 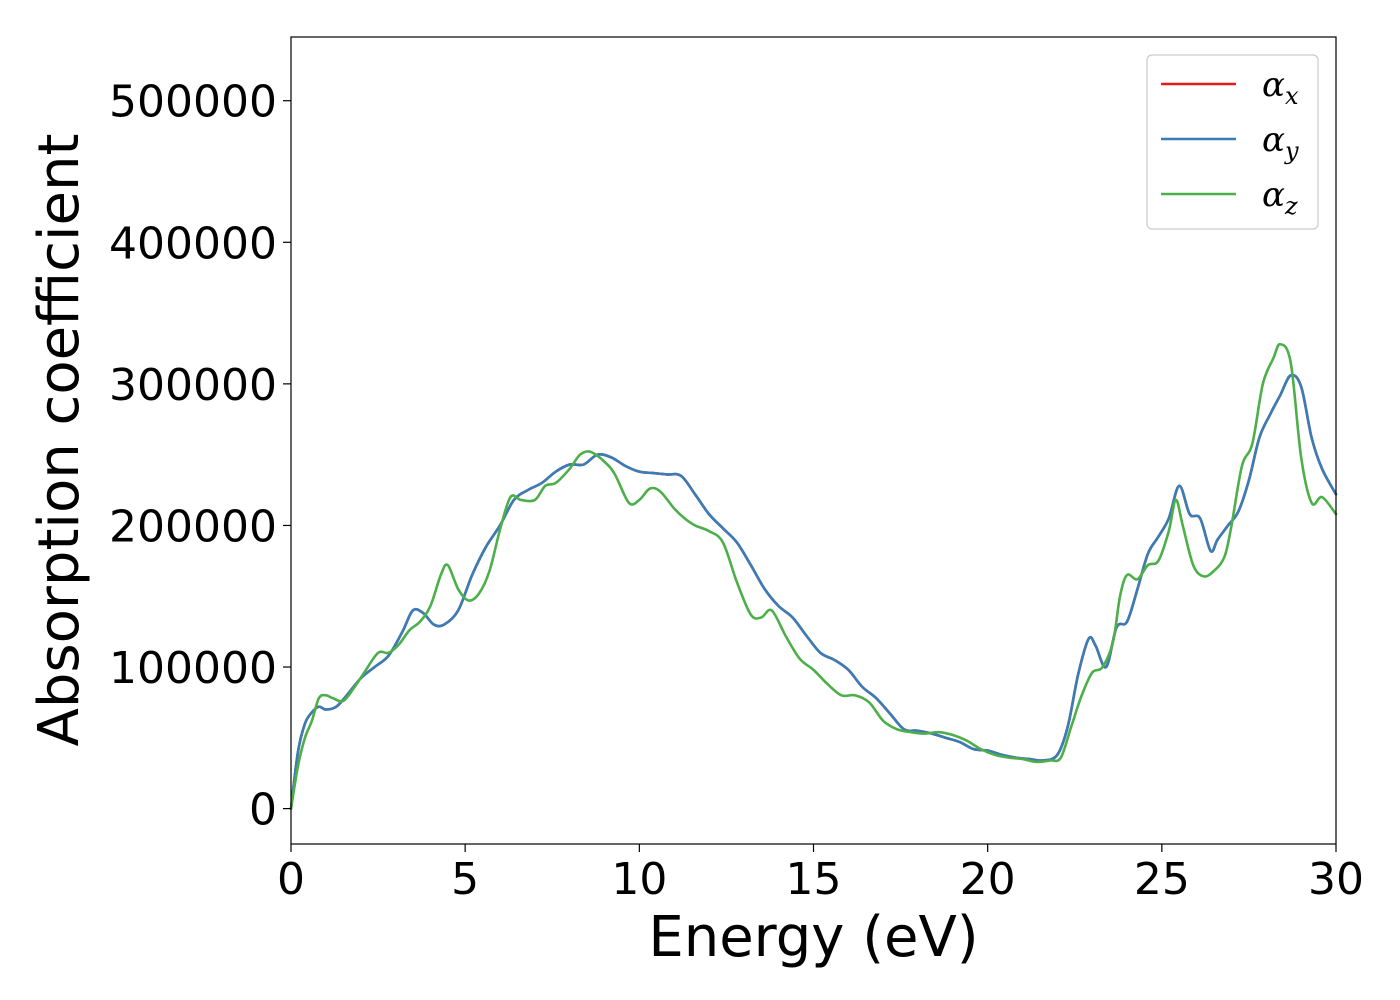 What do you see at coordinates (1292, 96) in the screenshot?
I see `legend-subscript: x` at bounding box center [1292, 96].